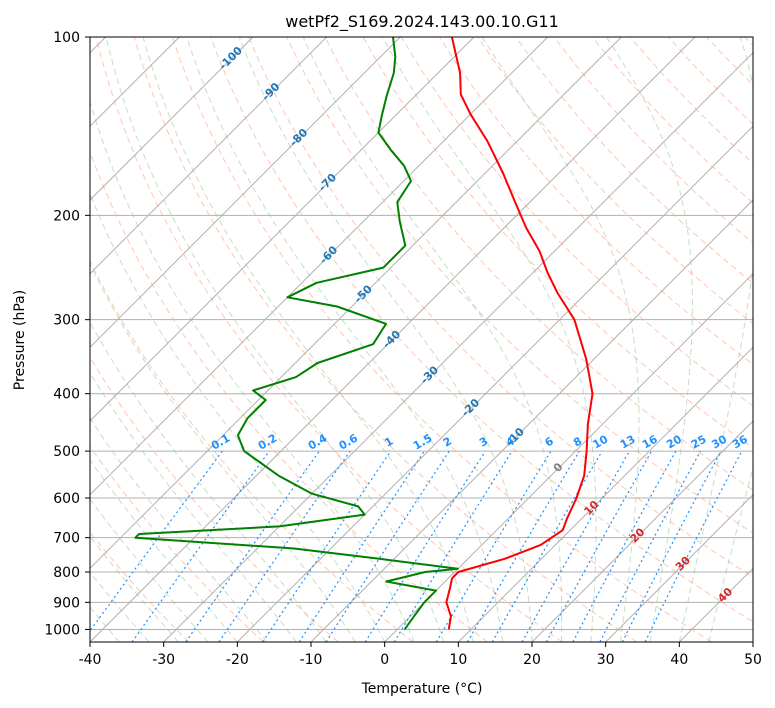  I want to click on x-tick-label: -30, so click(163, 660).